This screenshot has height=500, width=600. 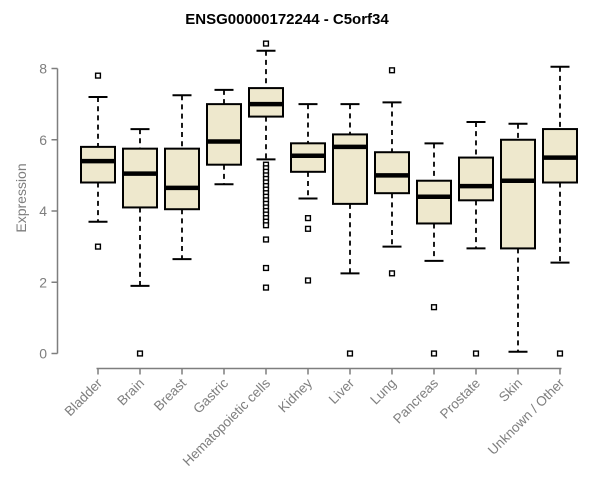 I want to click on box-brain, so click(x=140, y=242).